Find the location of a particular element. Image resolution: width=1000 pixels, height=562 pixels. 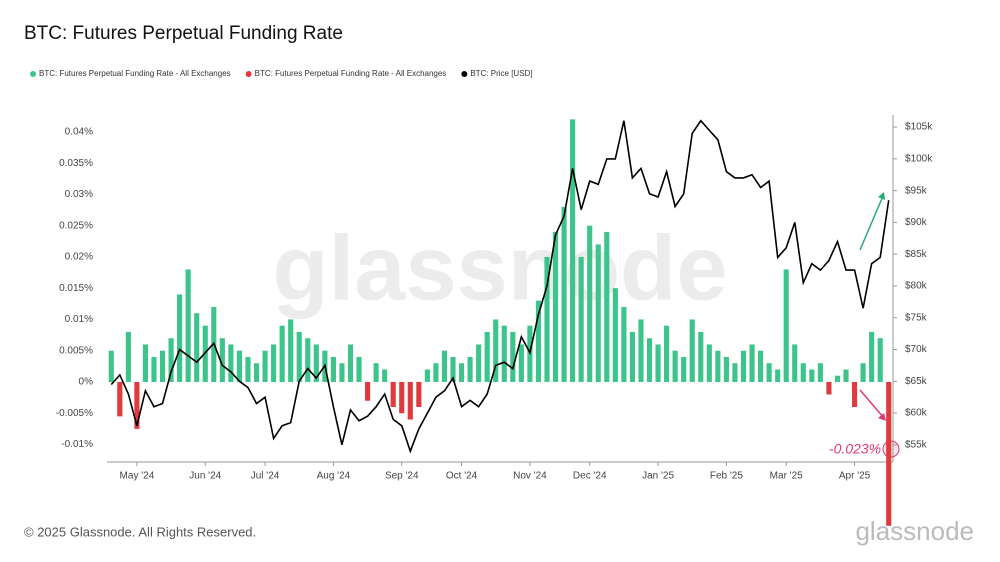

x-tick-label: Jun '24 is located at coordinates (205, 476).